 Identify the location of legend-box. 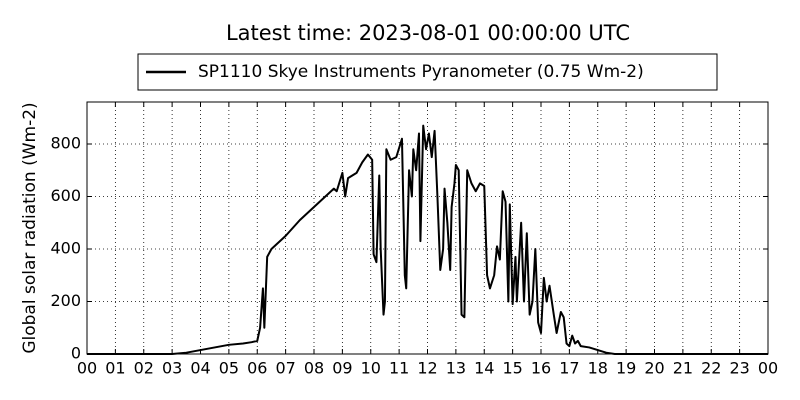
(427, 72).